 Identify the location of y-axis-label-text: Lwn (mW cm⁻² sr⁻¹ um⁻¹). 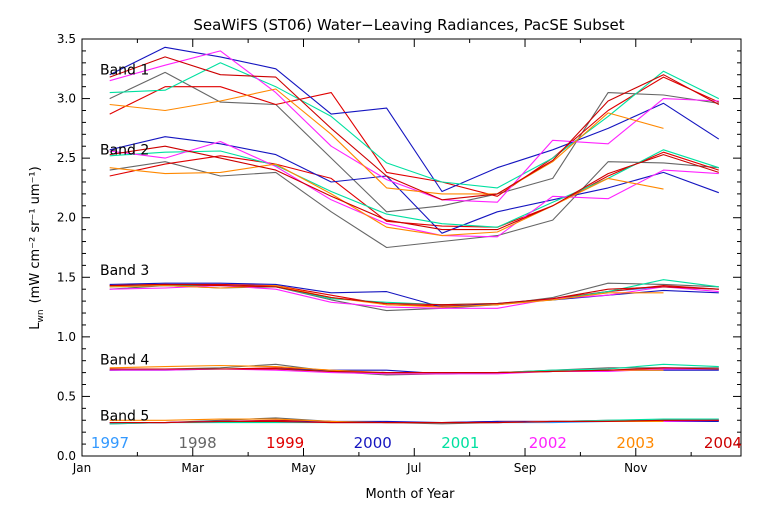
(37, 247).